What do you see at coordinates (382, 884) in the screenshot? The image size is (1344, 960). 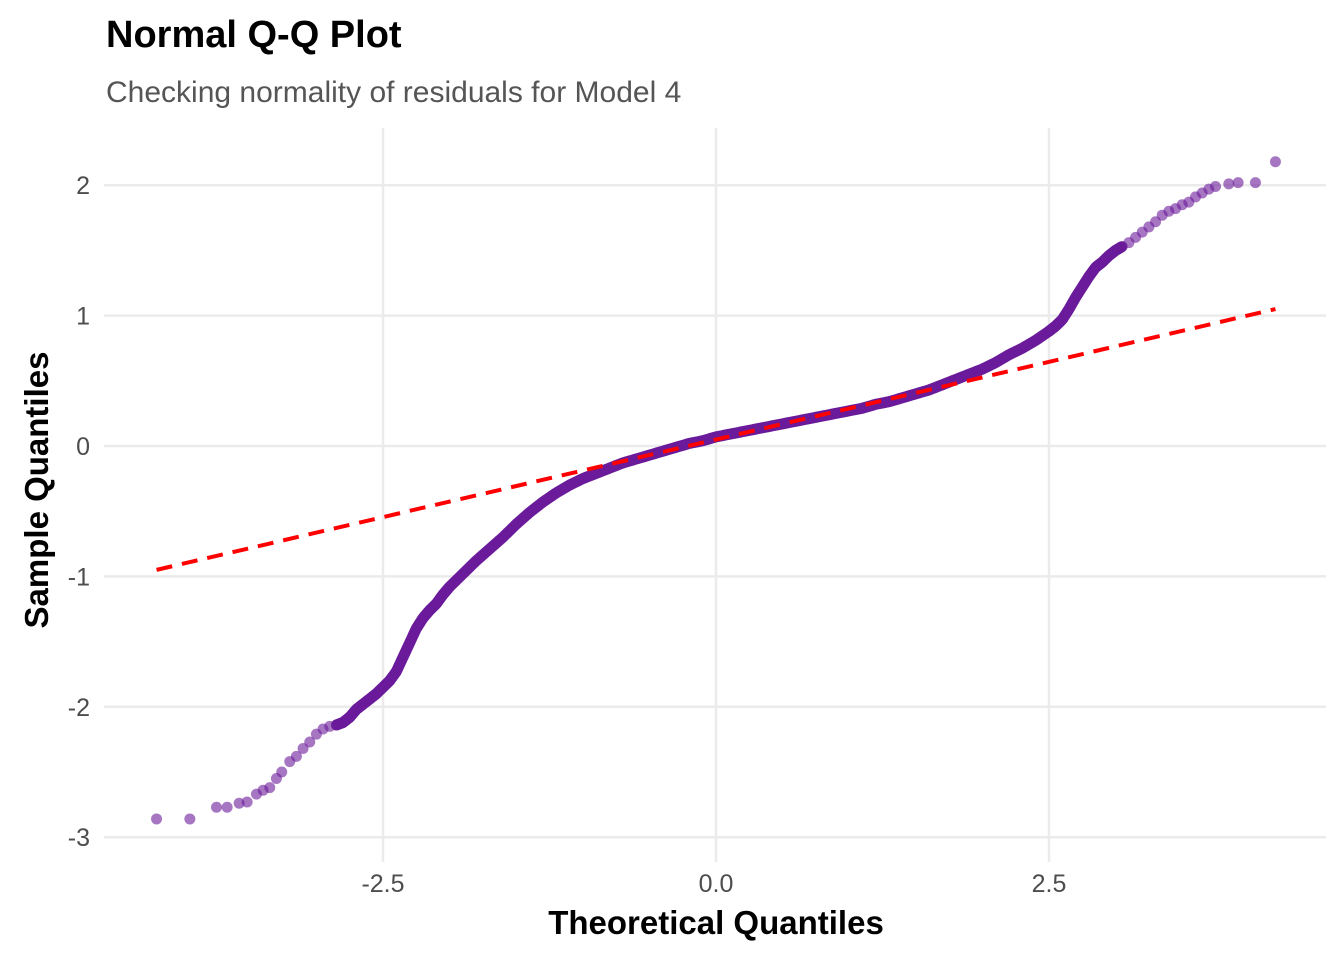 I see `x-tick-label: -2.5` at bounding box center [382, 884].